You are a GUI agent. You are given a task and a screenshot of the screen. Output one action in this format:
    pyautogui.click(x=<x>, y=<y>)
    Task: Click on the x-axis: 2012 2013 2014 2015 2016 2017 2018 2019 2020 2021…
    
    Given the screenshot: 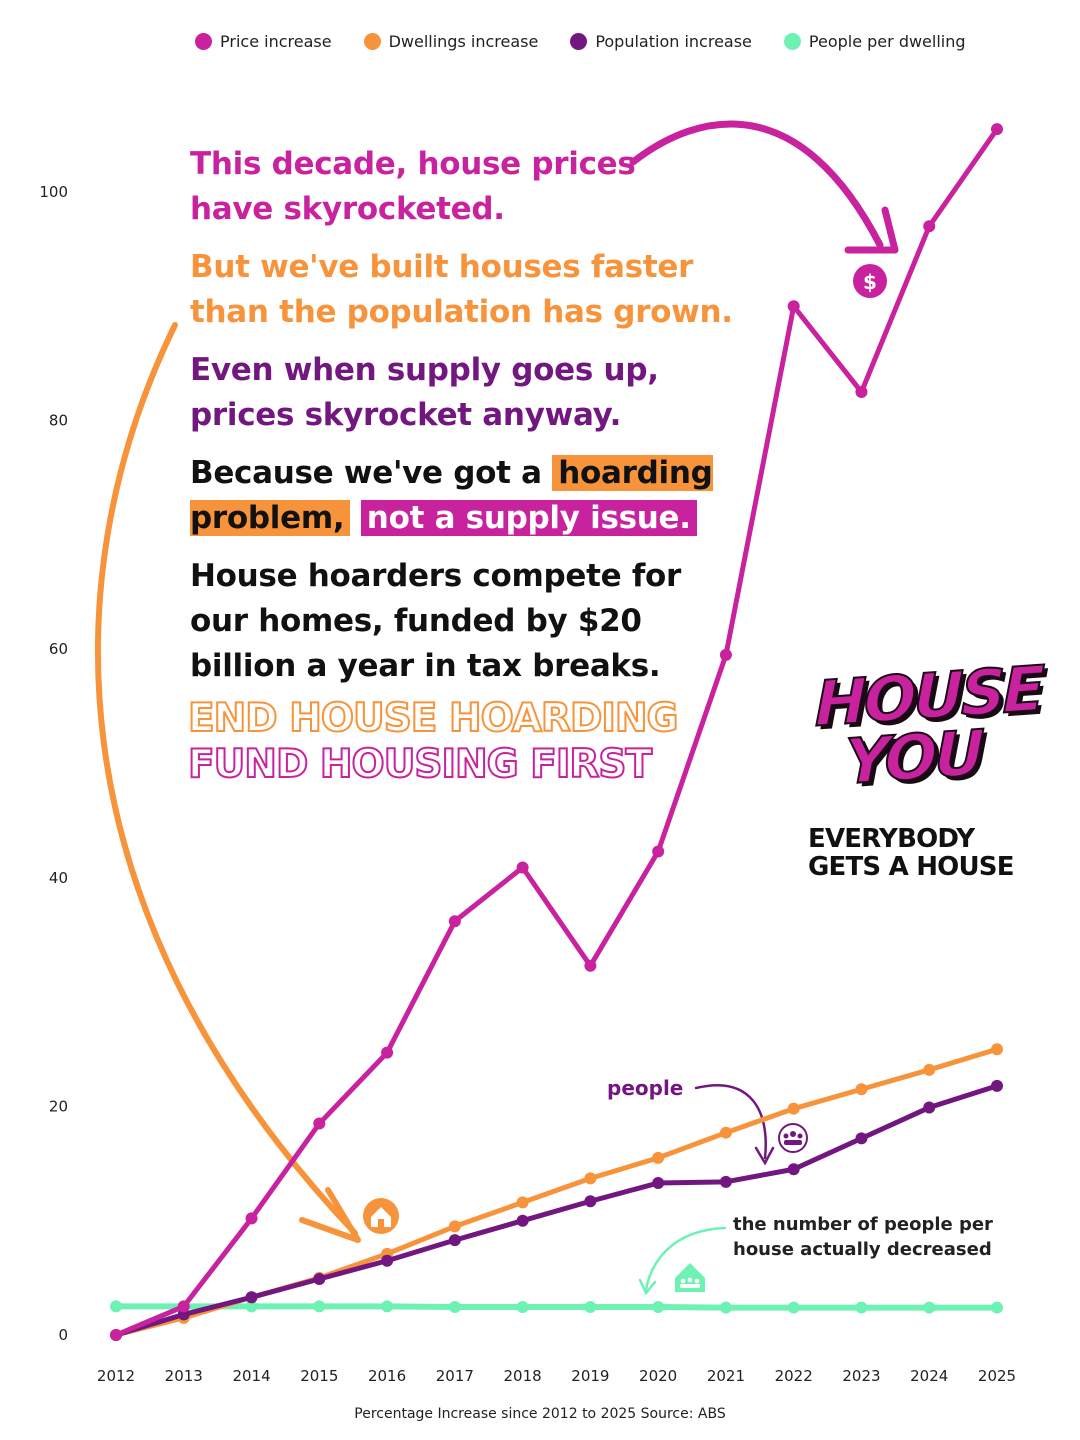 What is the action you would take?
    pyautogui.click(x=556, y=1376)
    